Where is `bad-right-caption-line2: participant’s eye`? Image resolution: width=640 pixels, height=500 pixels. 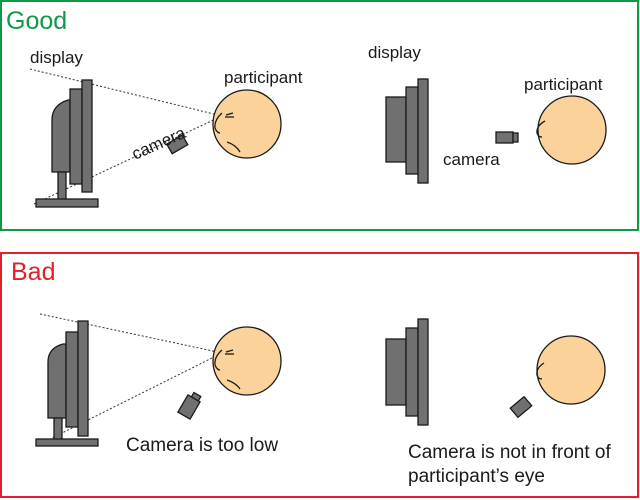 bad-right-caption-line2: participant’s eye is located at coordinates (476, 476).